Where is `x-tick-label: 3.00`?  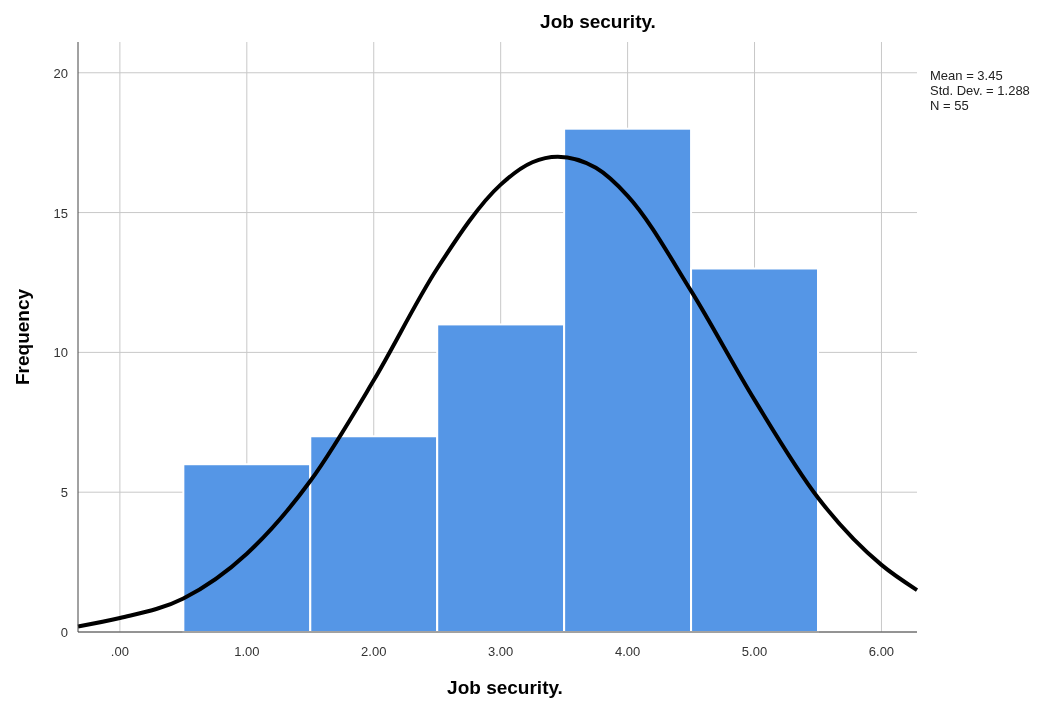 x-tick-label: 3.00 is located at coordinates (501, 651).